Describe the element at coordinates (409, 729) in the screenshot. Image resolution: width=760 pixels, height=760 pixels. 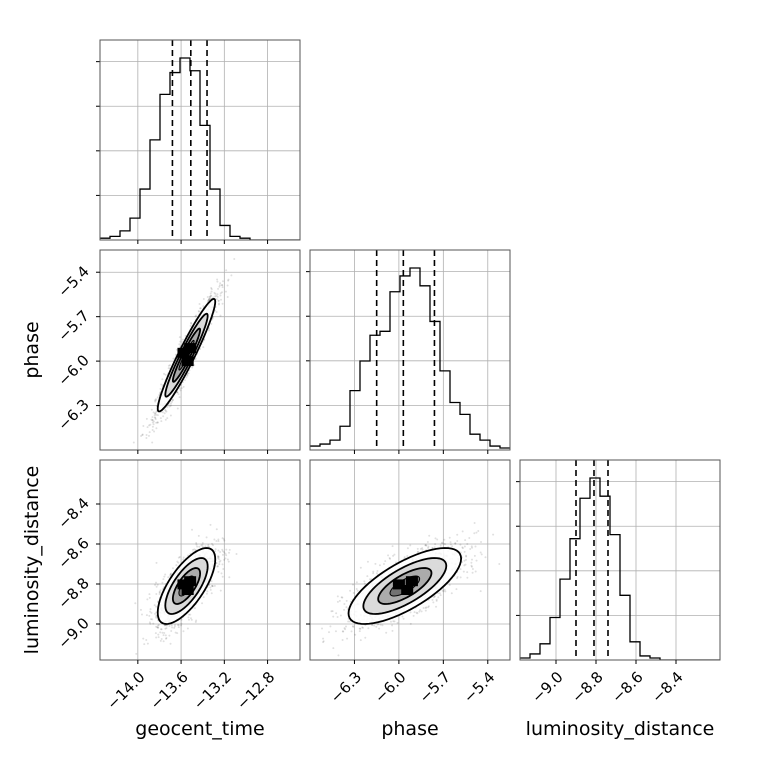
I see `xlabel-phase: phase` at that location.